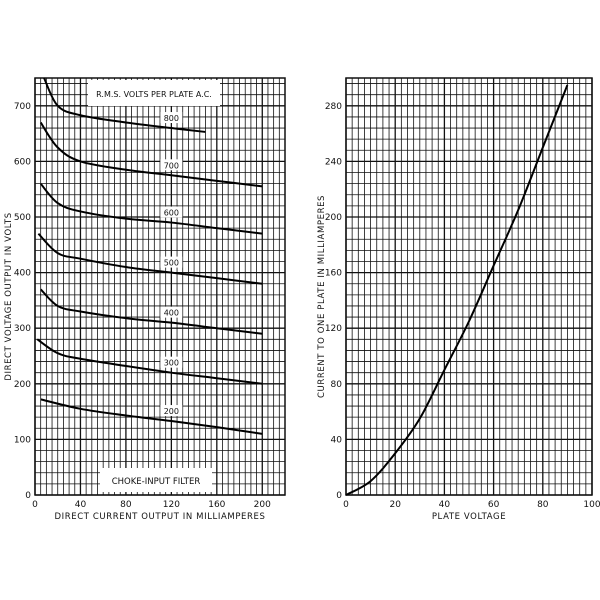 This screenshot has height=600, width=600. I want to click on title-box, so click(154, 93).